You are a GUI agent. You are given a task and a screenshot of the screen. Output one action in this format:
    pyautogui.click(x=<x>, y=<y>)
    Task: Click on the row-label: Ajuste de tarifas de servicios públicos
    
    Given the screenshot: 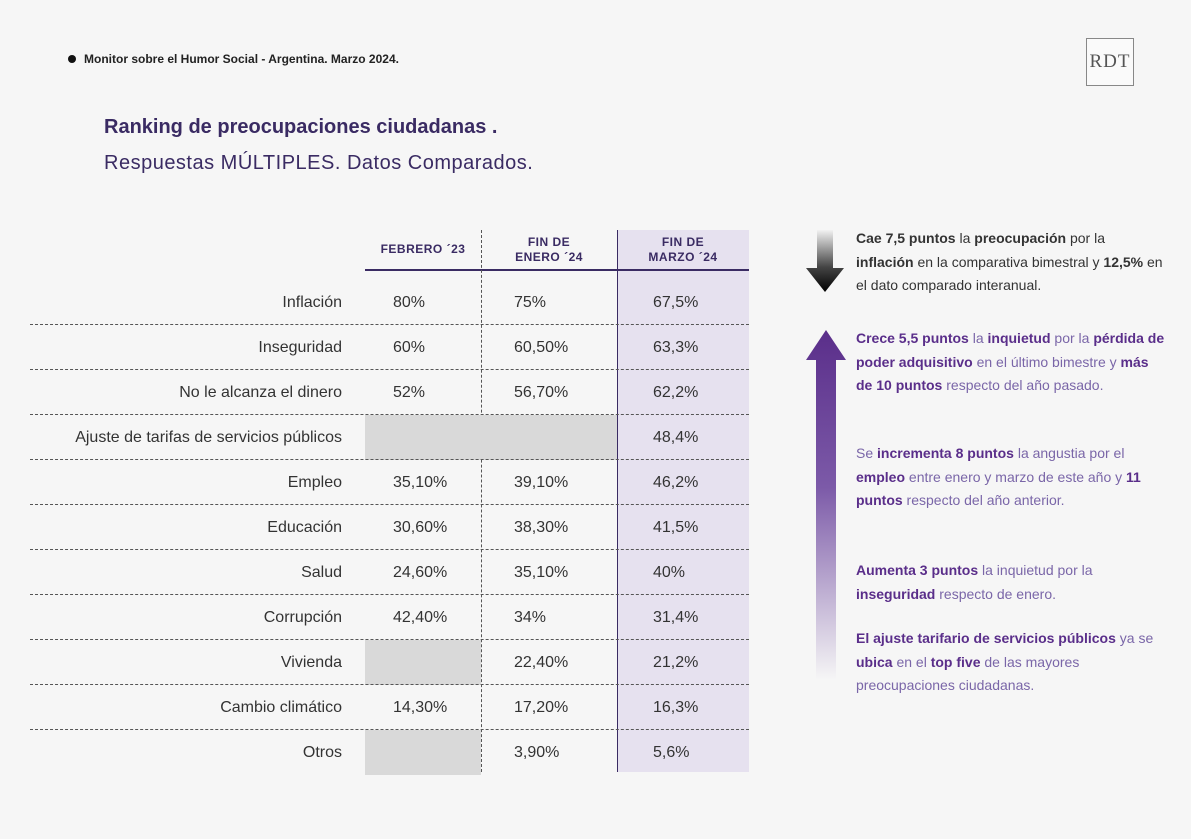 What is the action you would take?
    pyautogui.click(x=208, y=437)
    